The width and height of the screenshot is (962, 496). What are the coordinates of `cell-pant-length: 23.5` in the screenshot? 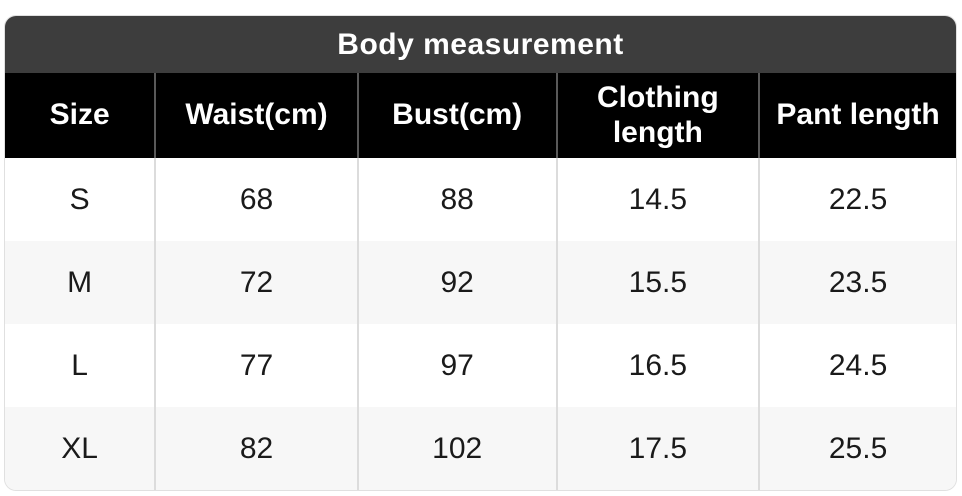 It's located at (857, 282).